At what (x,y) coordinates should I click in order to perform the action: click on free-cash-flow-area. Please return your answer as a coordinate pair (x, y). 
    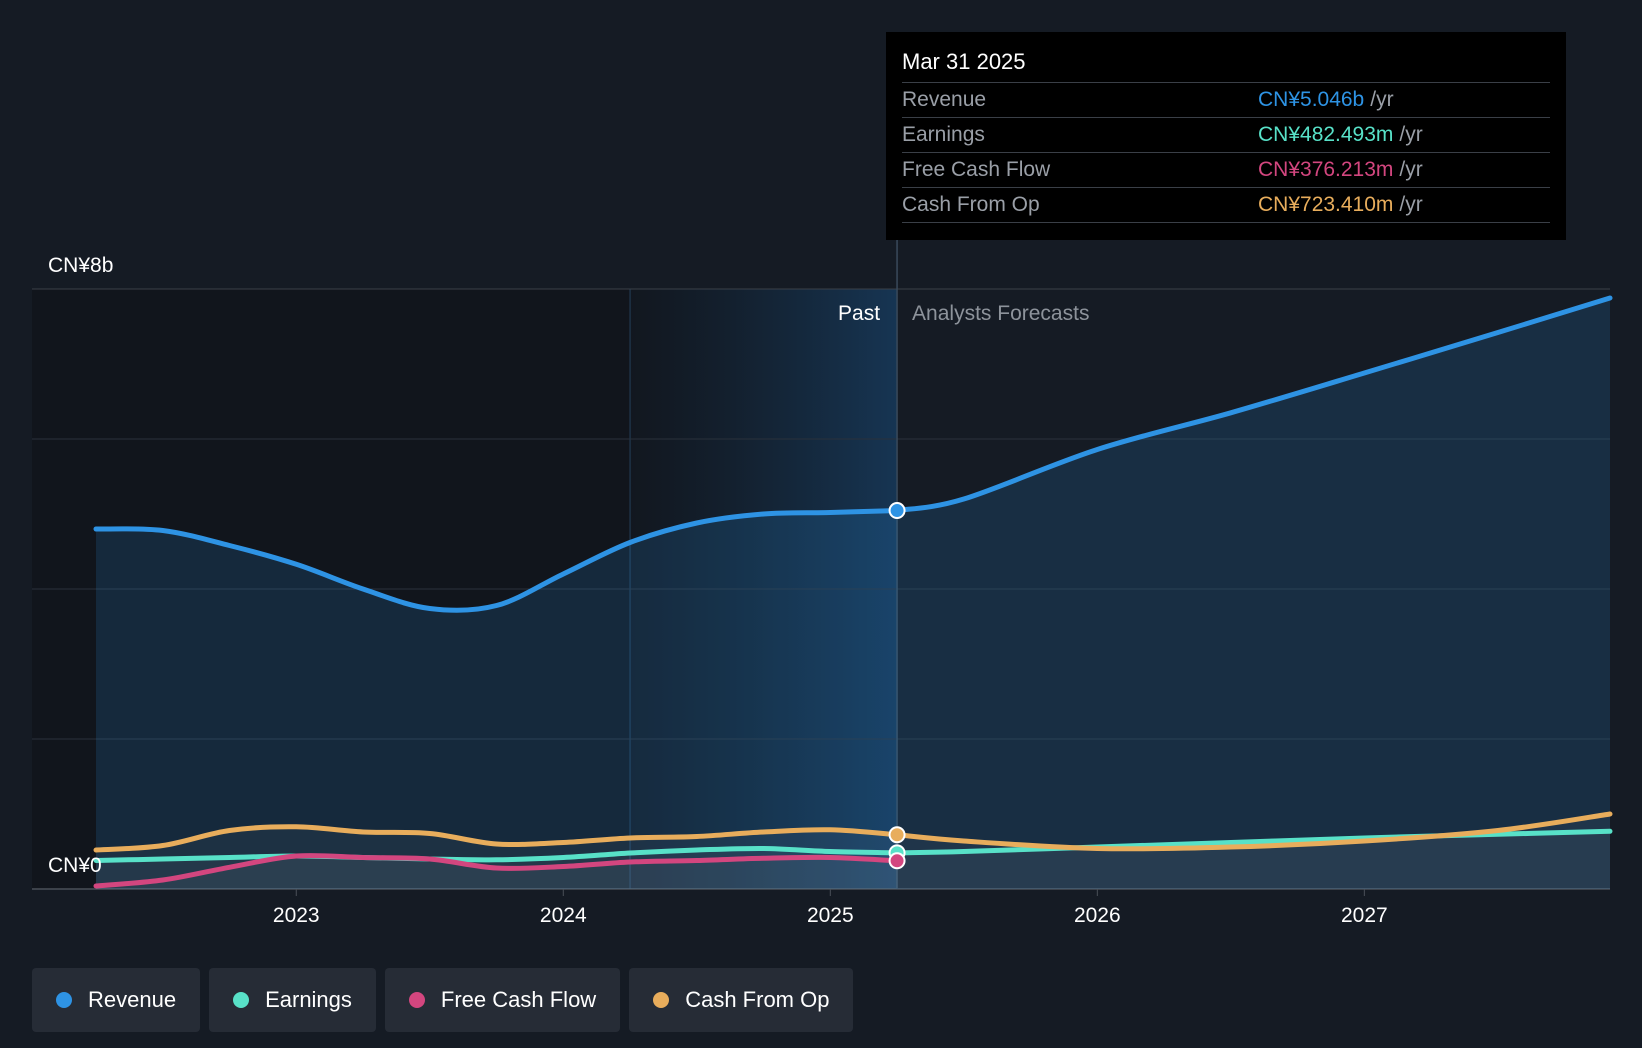
    Looking at the image, I should click on (497, 872).